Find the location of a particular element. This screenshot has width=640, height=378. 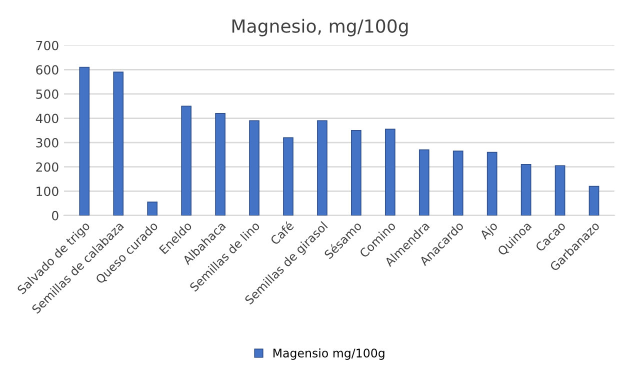

y-tick-label: 100 is located at coordinates (47, 191).